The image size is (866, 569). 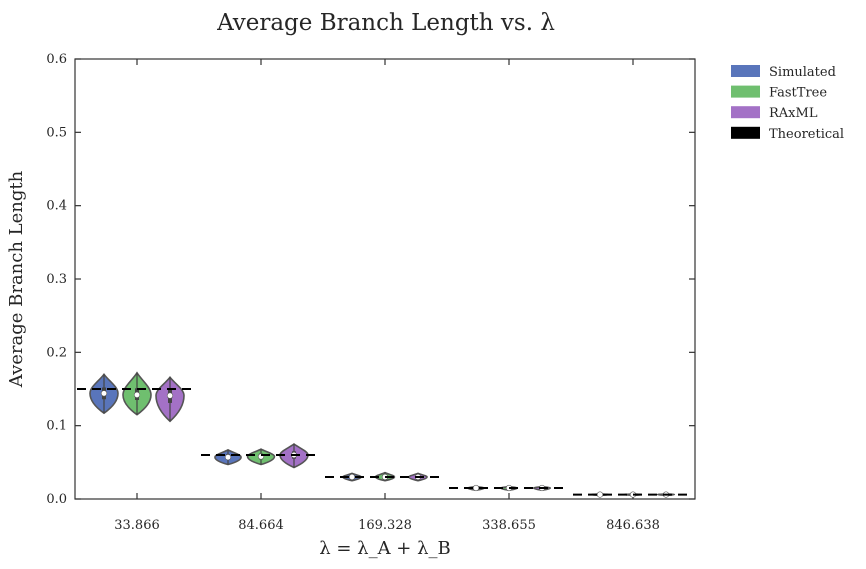 What do you see at coordinates (56, 206) in the screenshot?
I see `y-tick-label: 0.4` at bounding box center [56, 206].